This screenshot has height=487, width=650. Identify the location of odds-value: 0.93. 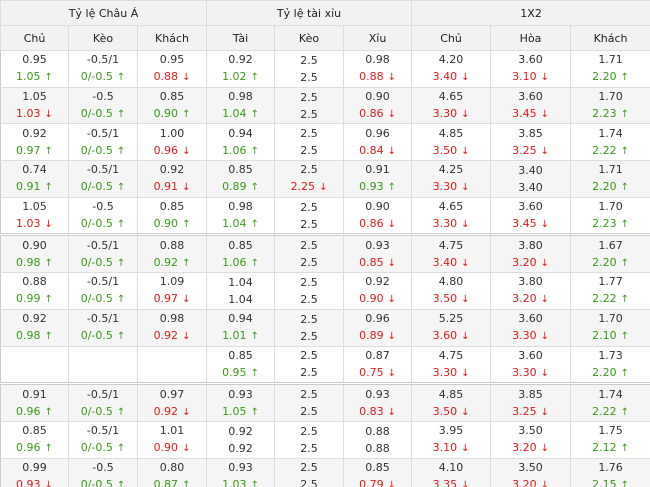
(240, 394).